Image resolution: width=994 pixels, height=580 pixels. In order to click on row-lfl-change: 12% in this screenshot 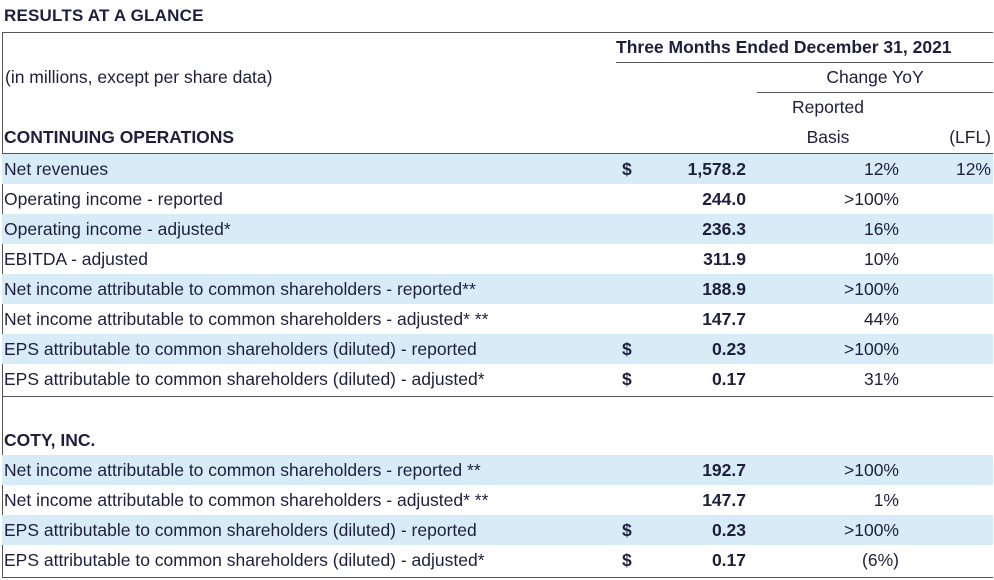, I will do `click(973, 169)`.